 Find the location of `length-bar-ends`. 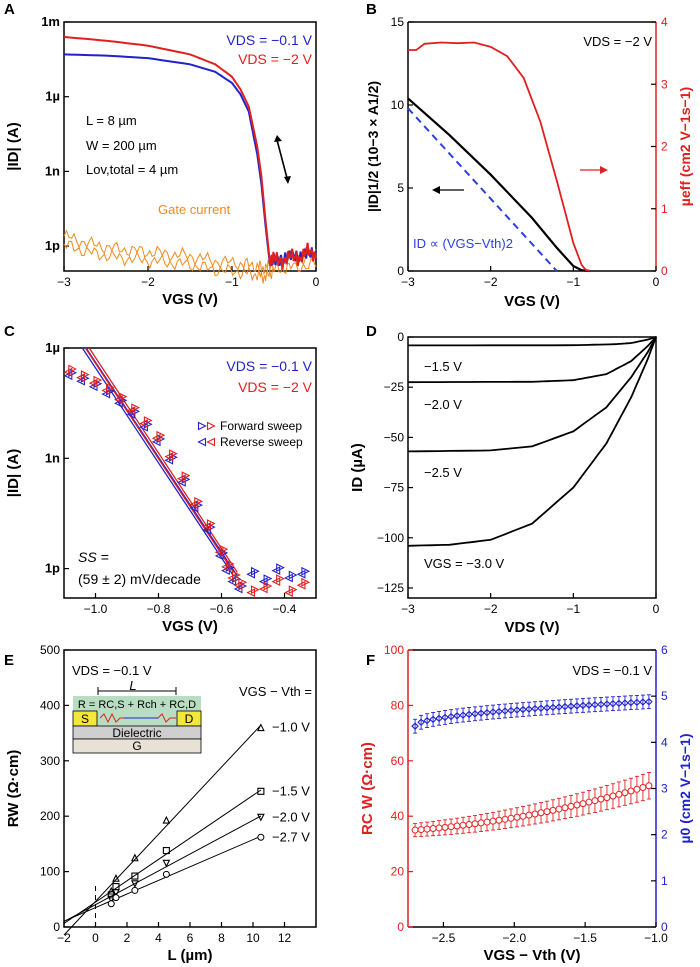

length-bar-ends is located at coordinates (137, 691).